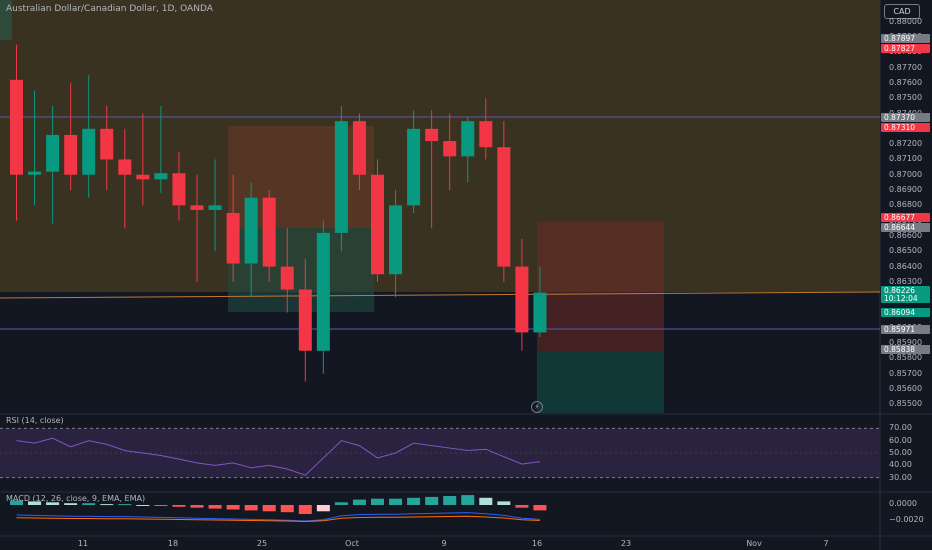 Image resolution: width=932 pixels, height=550 pixels. Describe the element at coordinates (906, 343) in the screenshot. I see `price-tick: 0.85900` at that location.